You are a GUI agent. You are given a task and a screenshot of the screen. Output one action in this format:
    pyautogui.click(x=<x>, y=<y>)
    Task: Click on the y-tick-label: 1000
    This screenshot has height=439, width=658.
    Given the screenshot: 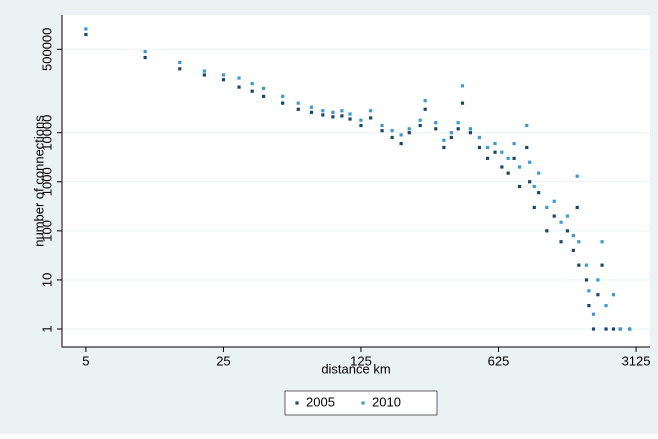 What is the action you would take?
    pyautogui.click(x=46, y=181)
    